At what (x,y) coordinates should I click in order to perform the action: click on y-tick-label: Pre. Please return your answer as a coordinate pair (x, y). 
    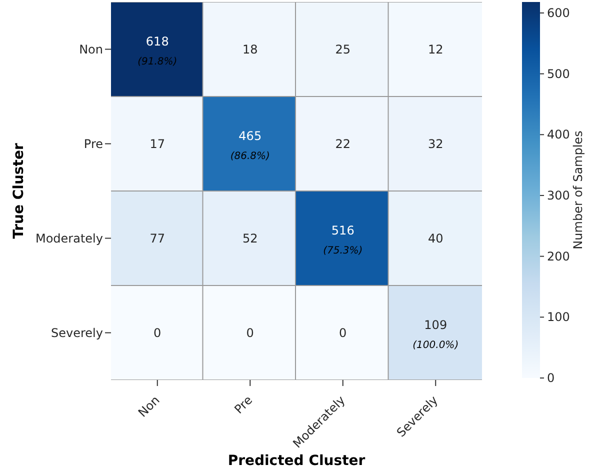
    Looking at the image, I should click on (93, 144).